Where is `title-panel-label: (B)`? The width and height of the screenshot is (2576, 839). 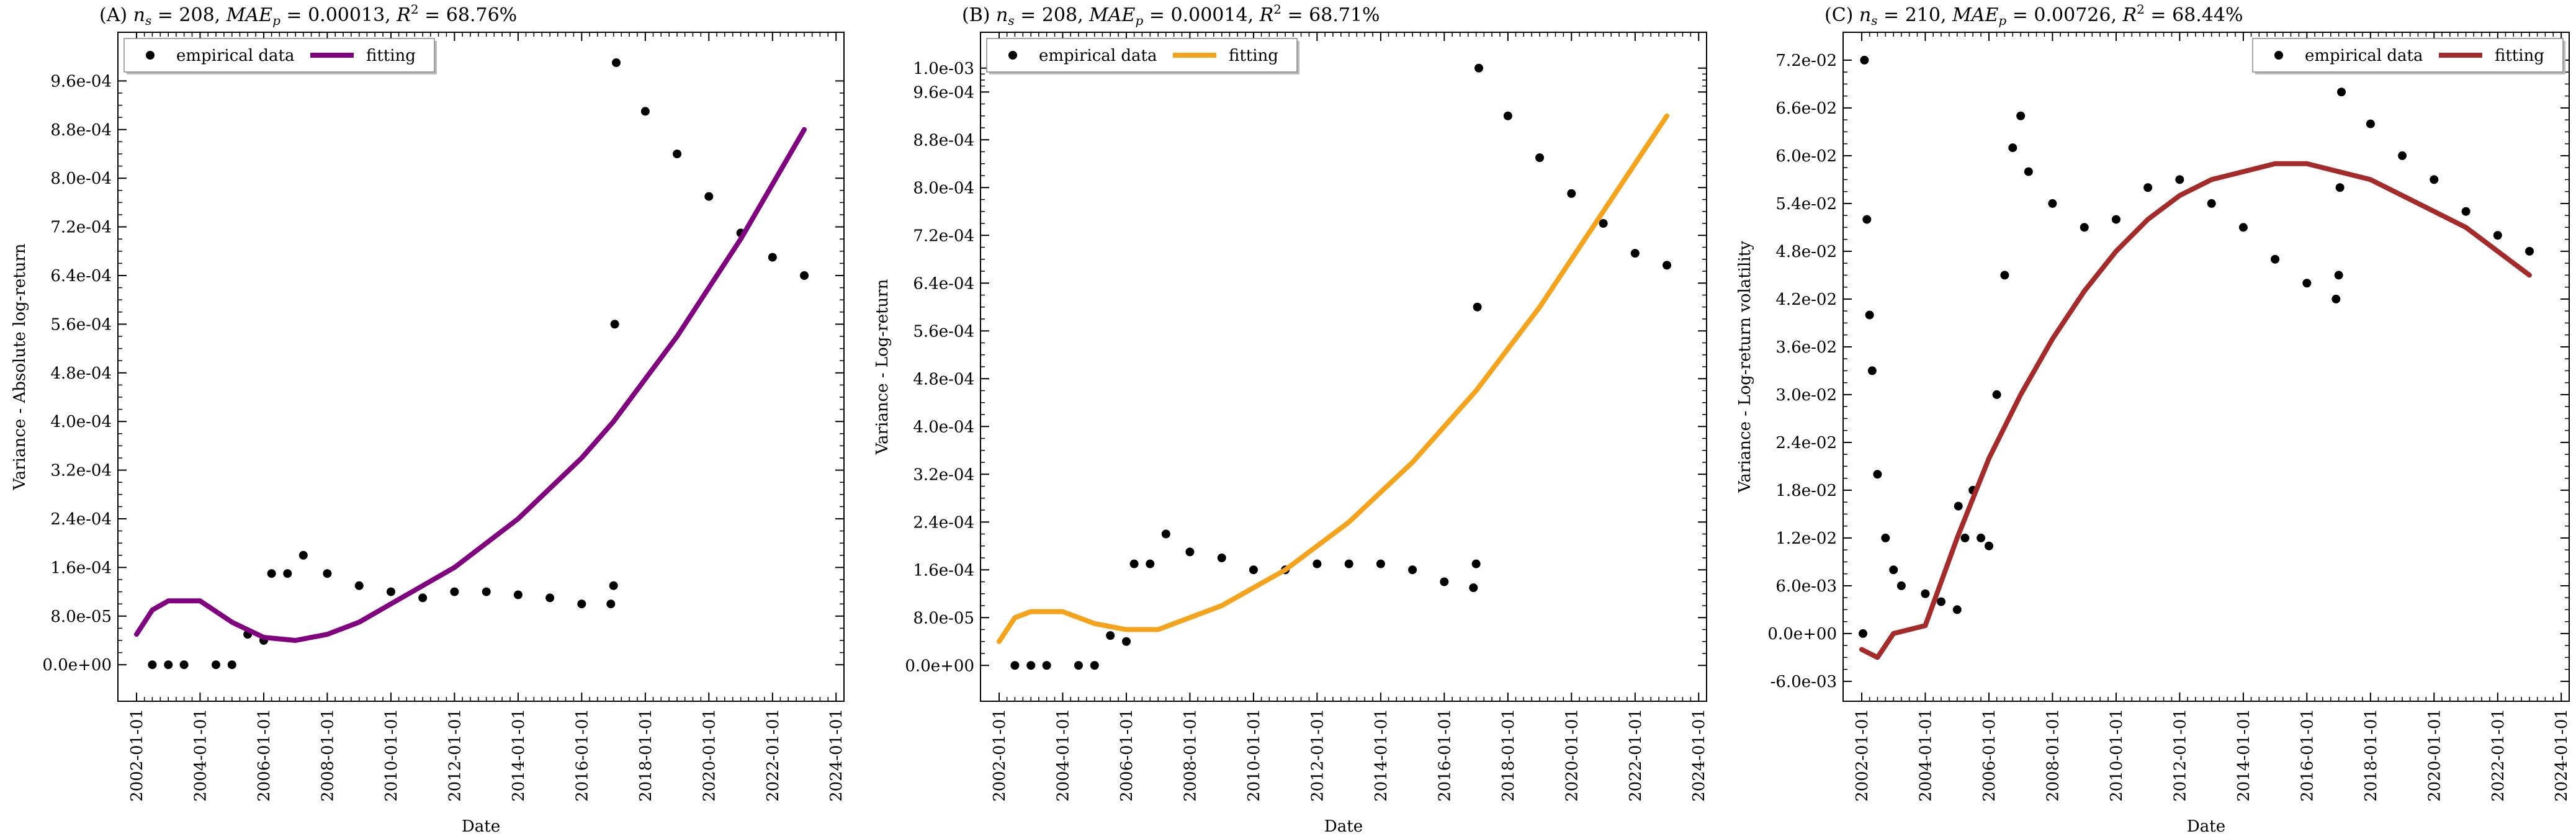 title-panel-label: (B) is located at coordinates (979, 15).